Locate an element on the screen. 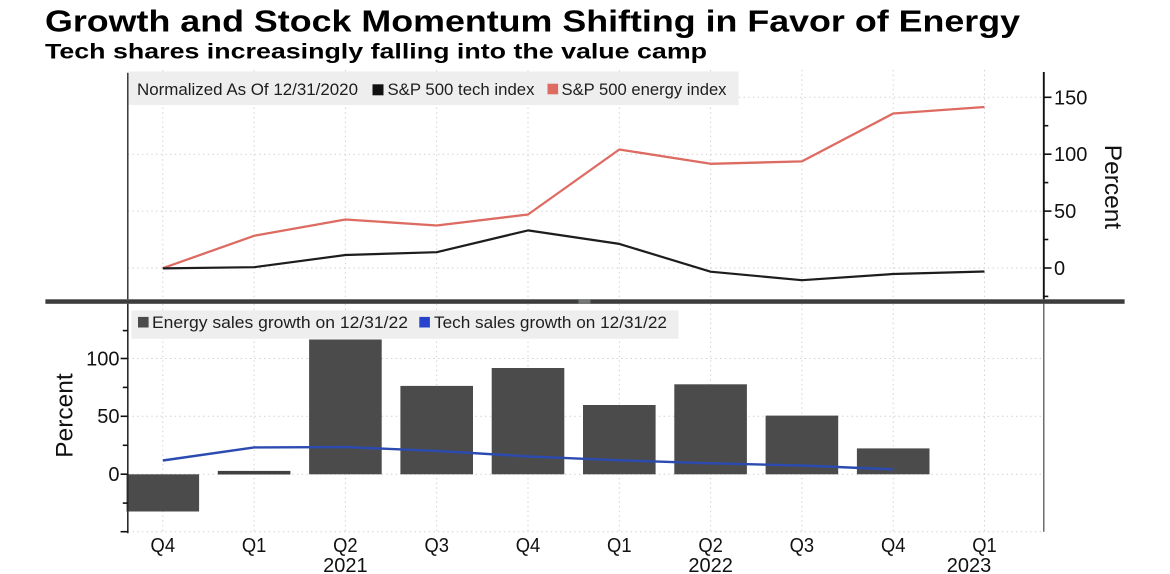  svg-text: Normalized As Of 12/31/2020 is located at coordinates (247, 89).